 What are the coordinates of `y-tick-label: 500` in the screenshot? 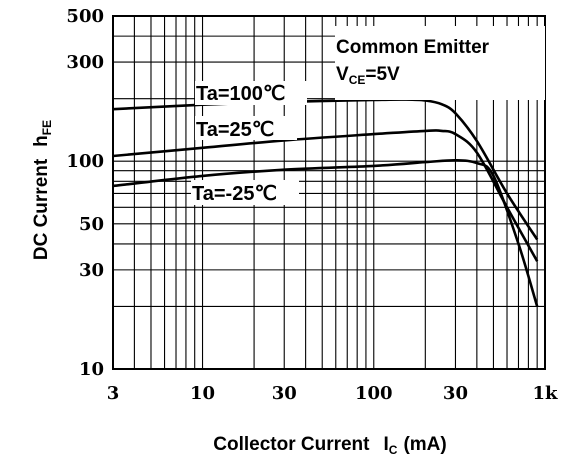 It's located at (85, 16).